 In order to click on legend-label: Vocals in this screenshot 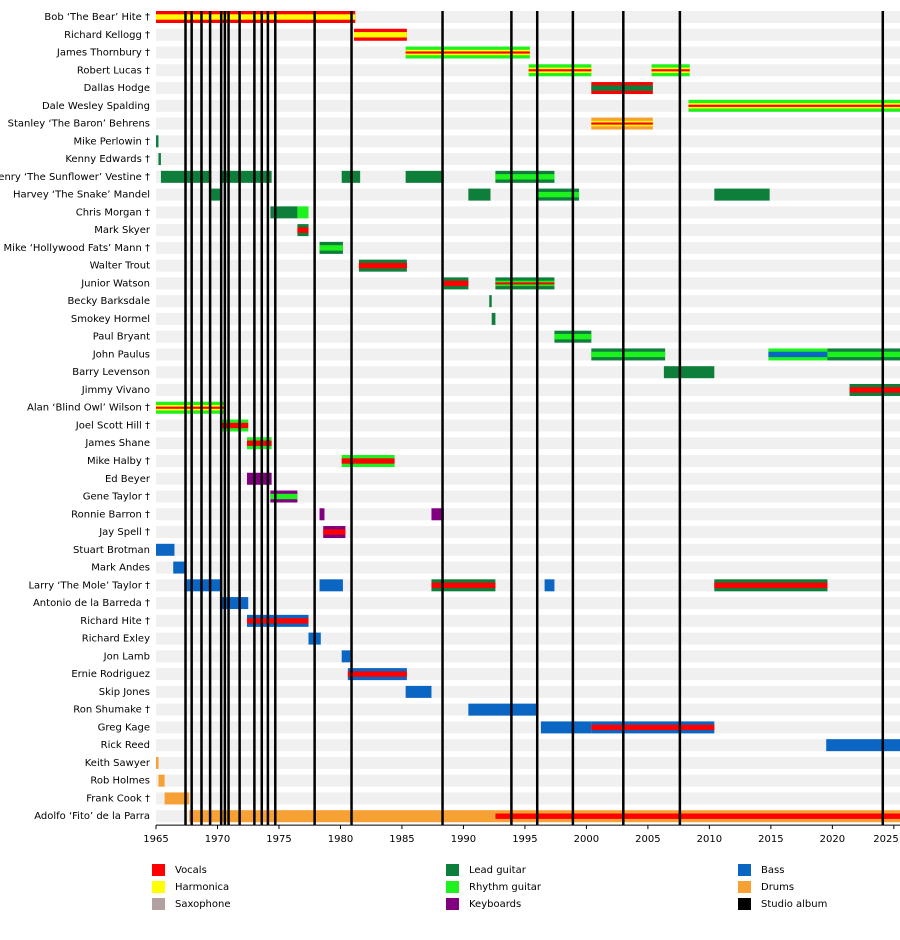, I will do `click(191, 870)`.